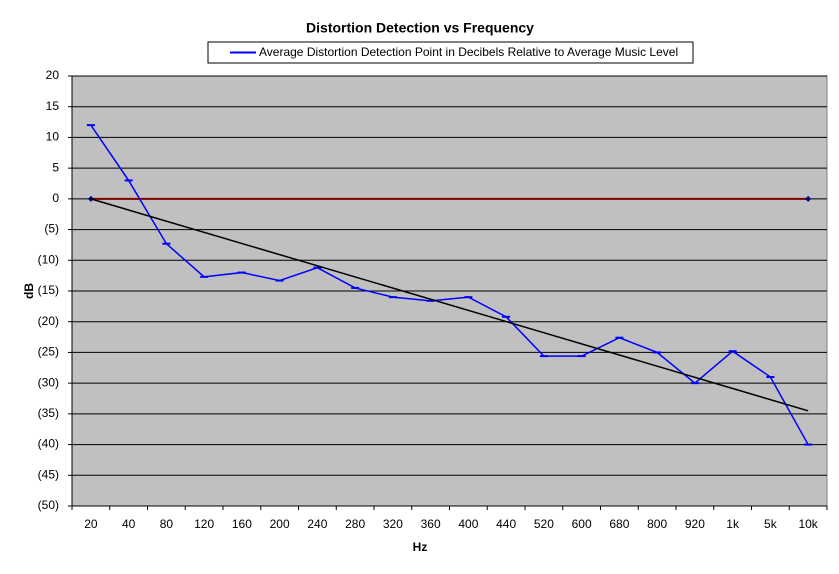  I want to click on y-tick-label: 5, so click(55, 167).